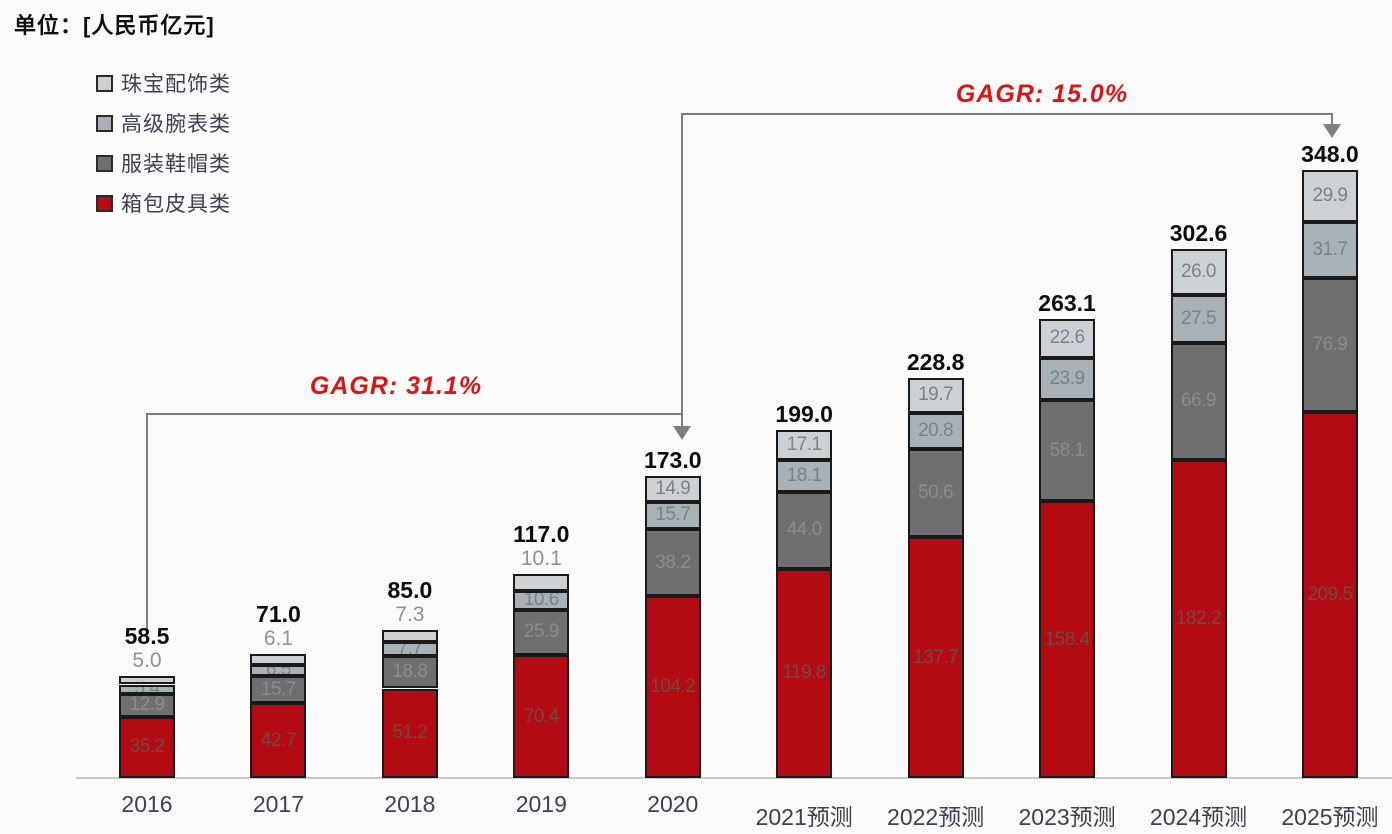  I want to click on segment-value-label: 44.0, so click(804, 530).